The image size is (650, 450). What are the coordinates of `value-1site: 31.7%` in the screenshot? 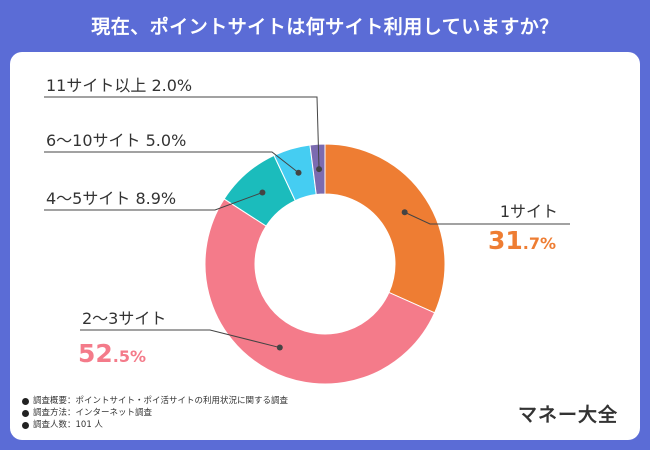 It's located at (522, 240).